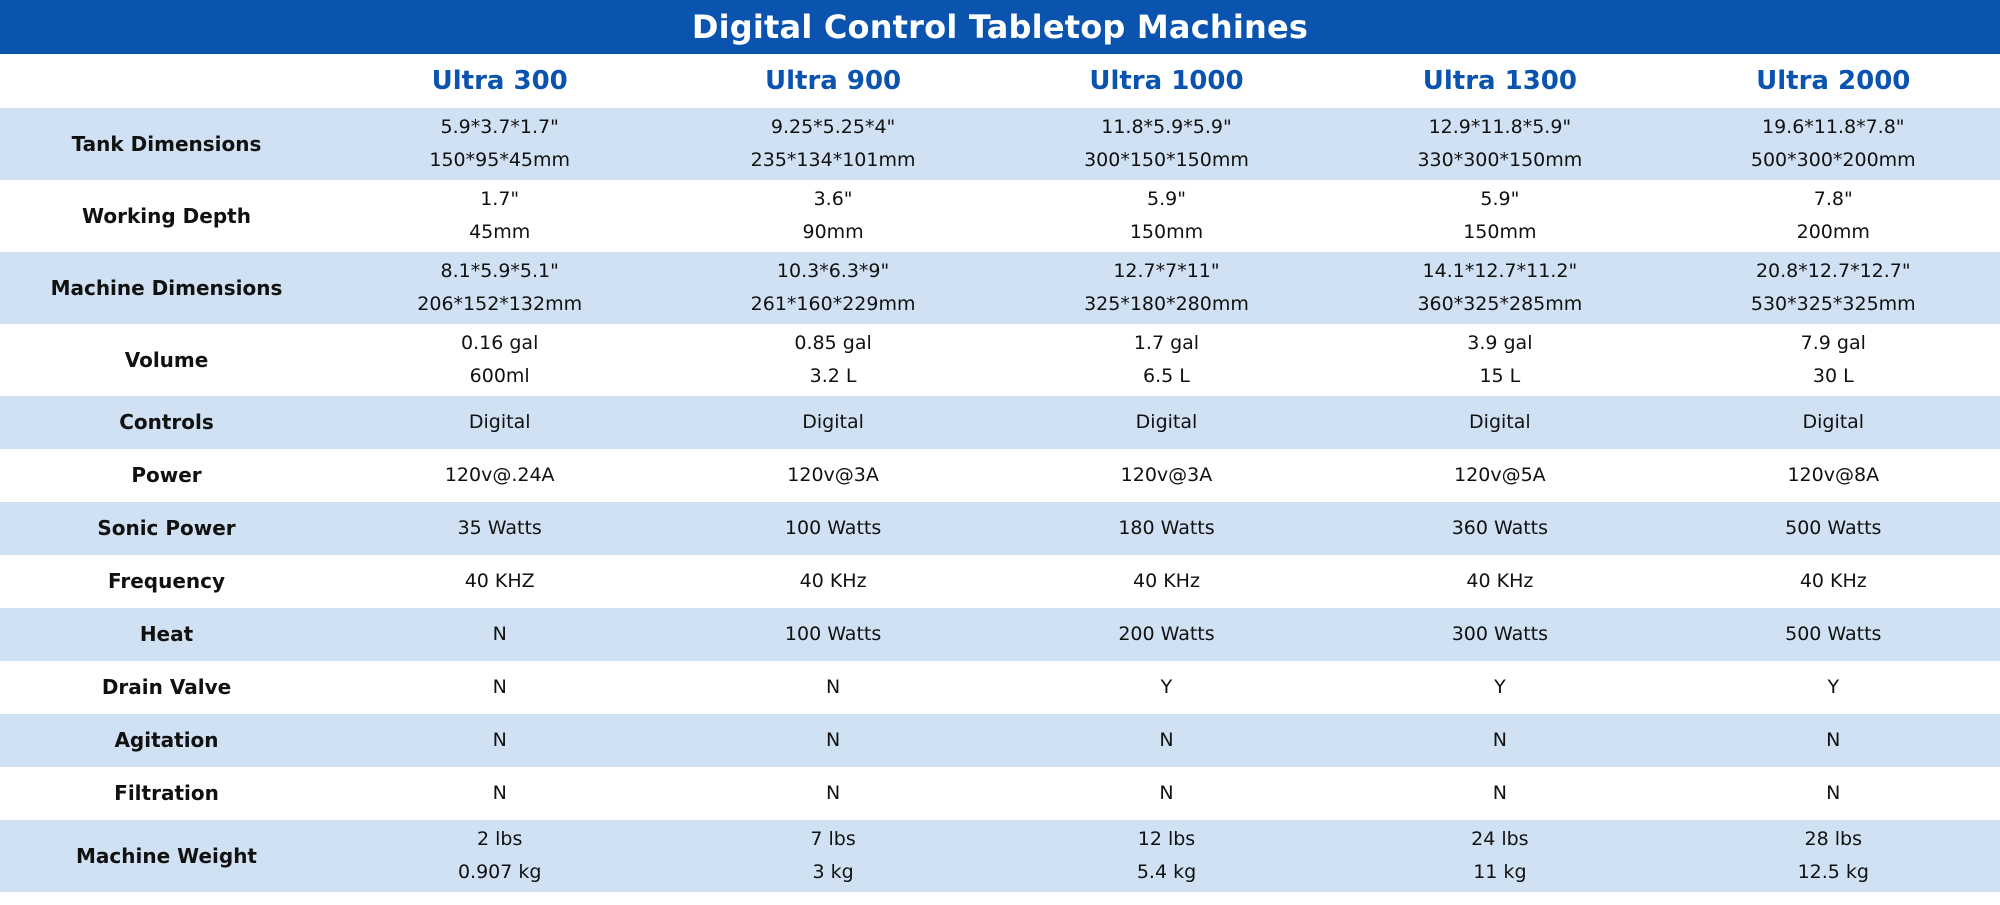 This screenshot has height=905, width=2000. I want to click on table-cell: 200 Watts, so click(1166, 634).